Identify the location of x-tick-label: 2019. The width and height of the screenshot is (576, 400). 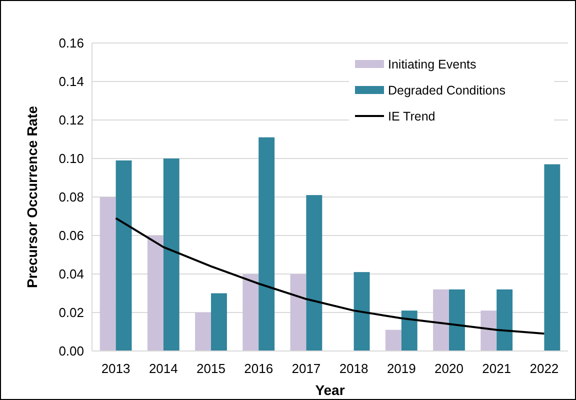
(401, 368).